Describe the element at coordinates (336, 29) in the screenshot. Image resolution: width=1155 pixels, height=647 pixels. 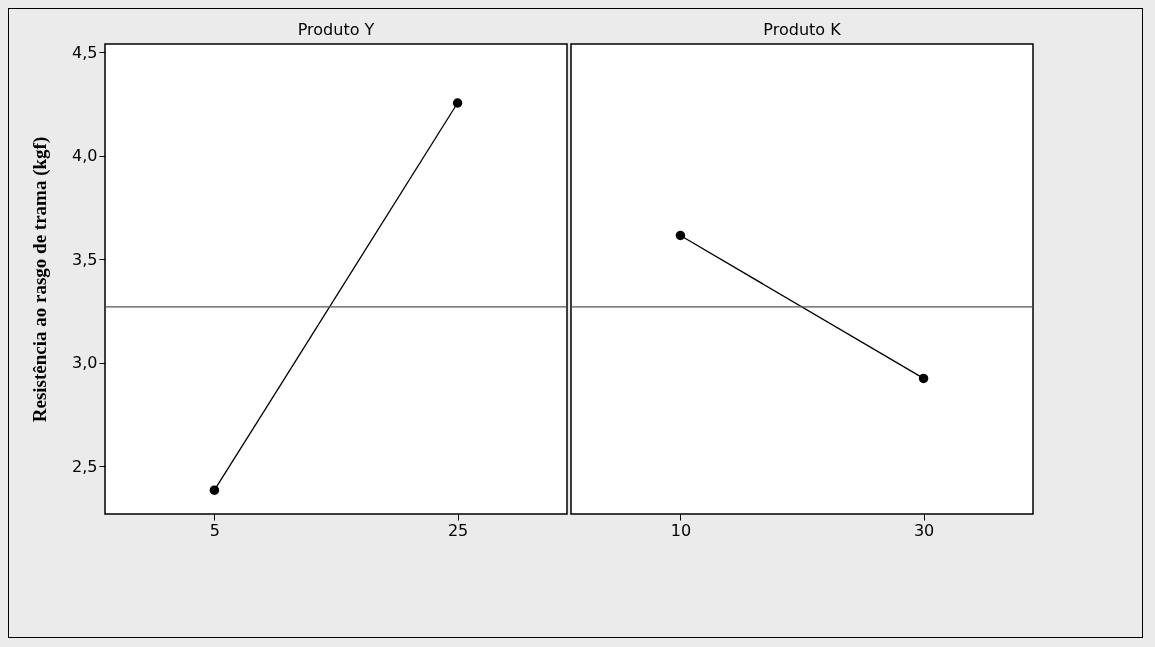
I see `chart-title: Produto Y` at that location.